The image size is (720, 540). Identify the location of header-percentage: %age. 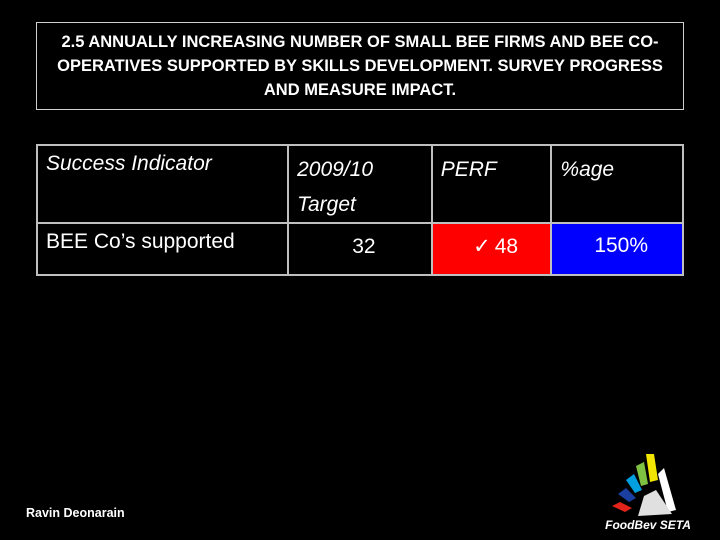
(617, 184).